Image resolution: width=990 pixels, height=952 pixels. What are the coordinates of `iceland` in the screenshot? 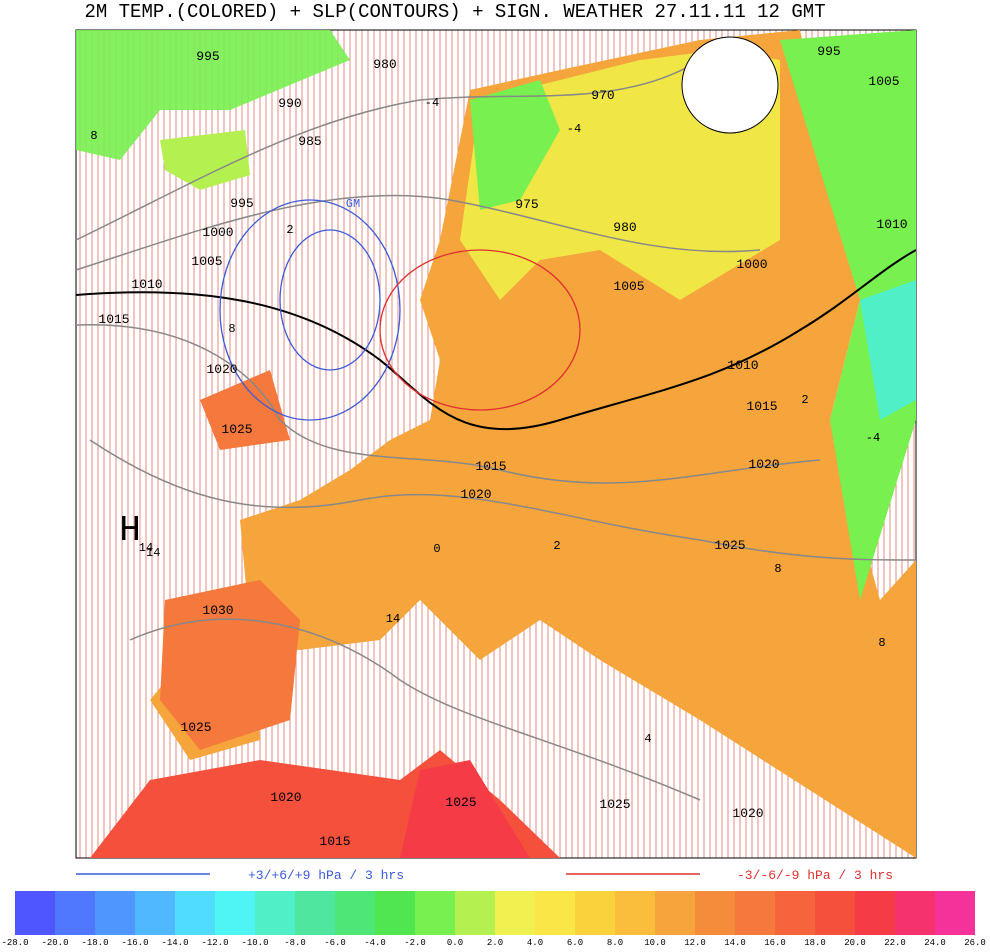 It's located at (205, 160).